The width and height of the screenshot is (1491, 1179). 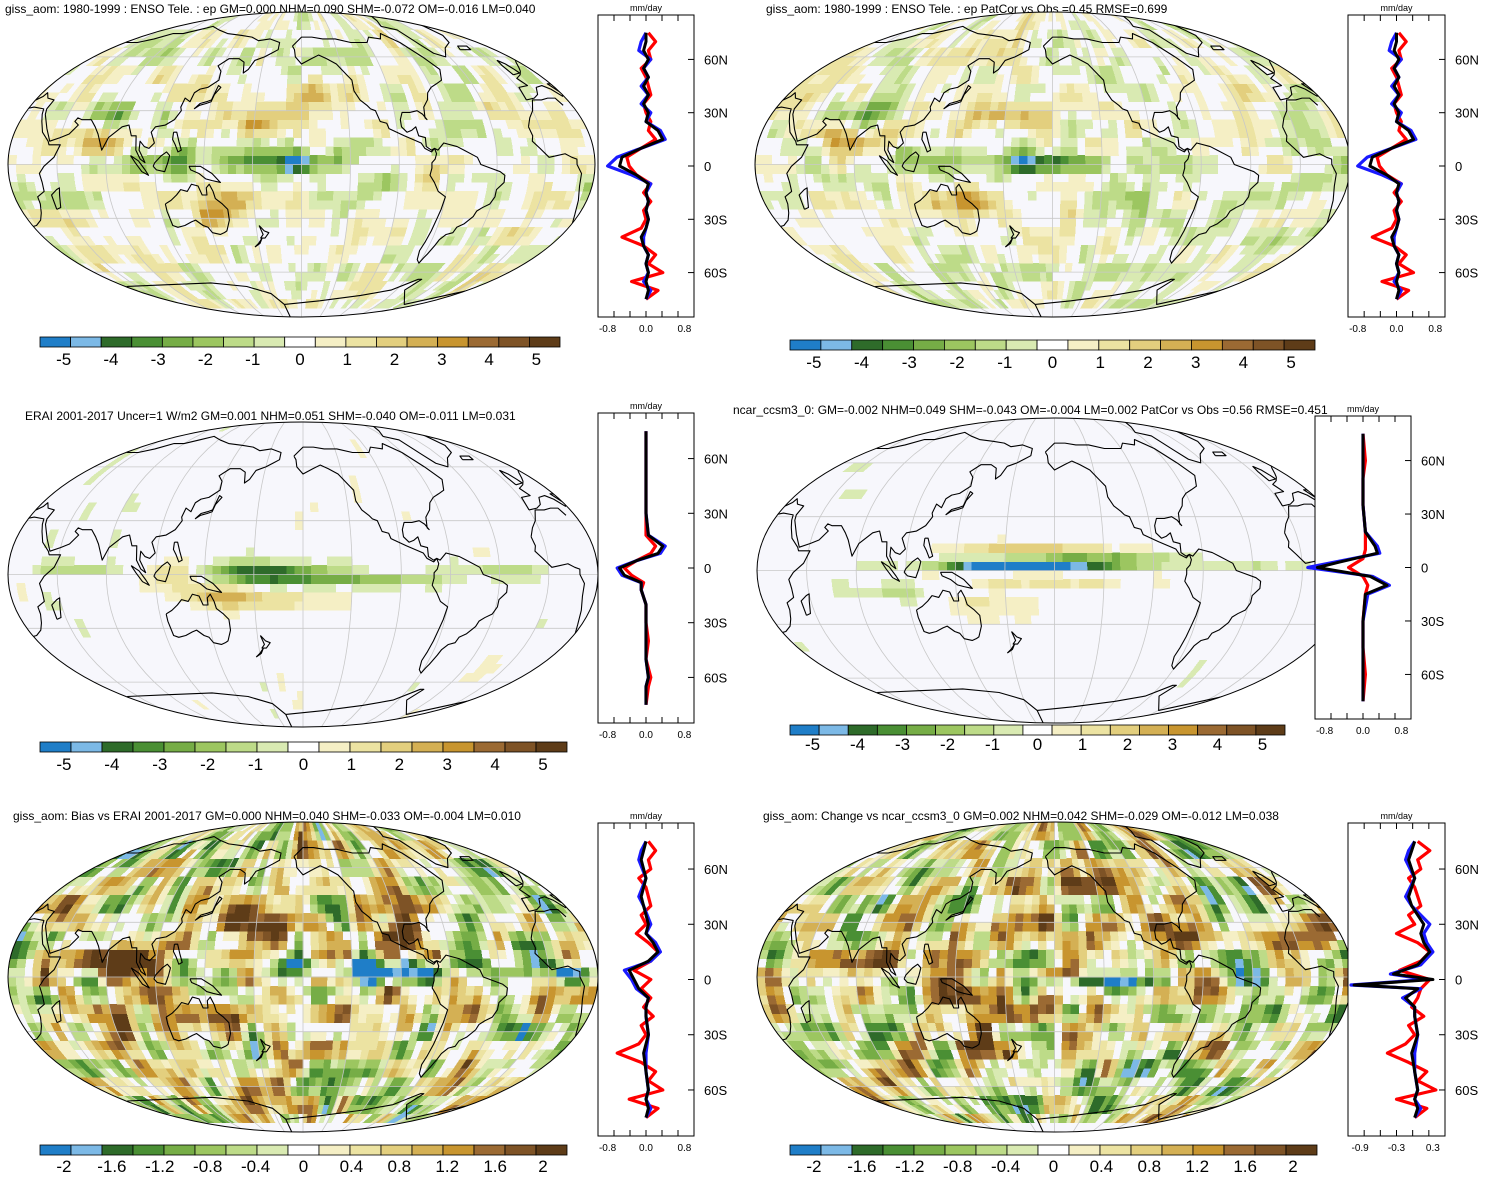 What do you see at coordinates (111, 1166) in the screenshot?
I see `colorbar-label: -1.6` at bounding box center [111, 1166].